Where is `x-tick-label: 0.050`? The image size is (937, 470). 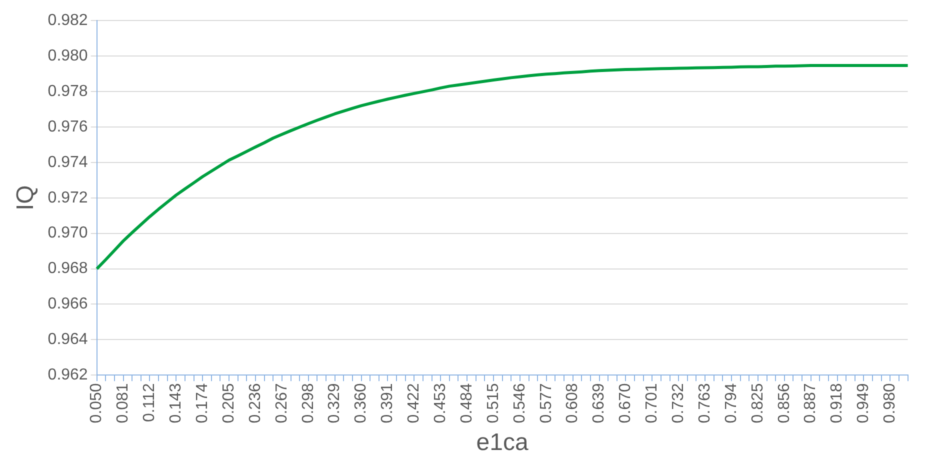
x-tick-label: 0.050 is located at coordinates (97, 403).